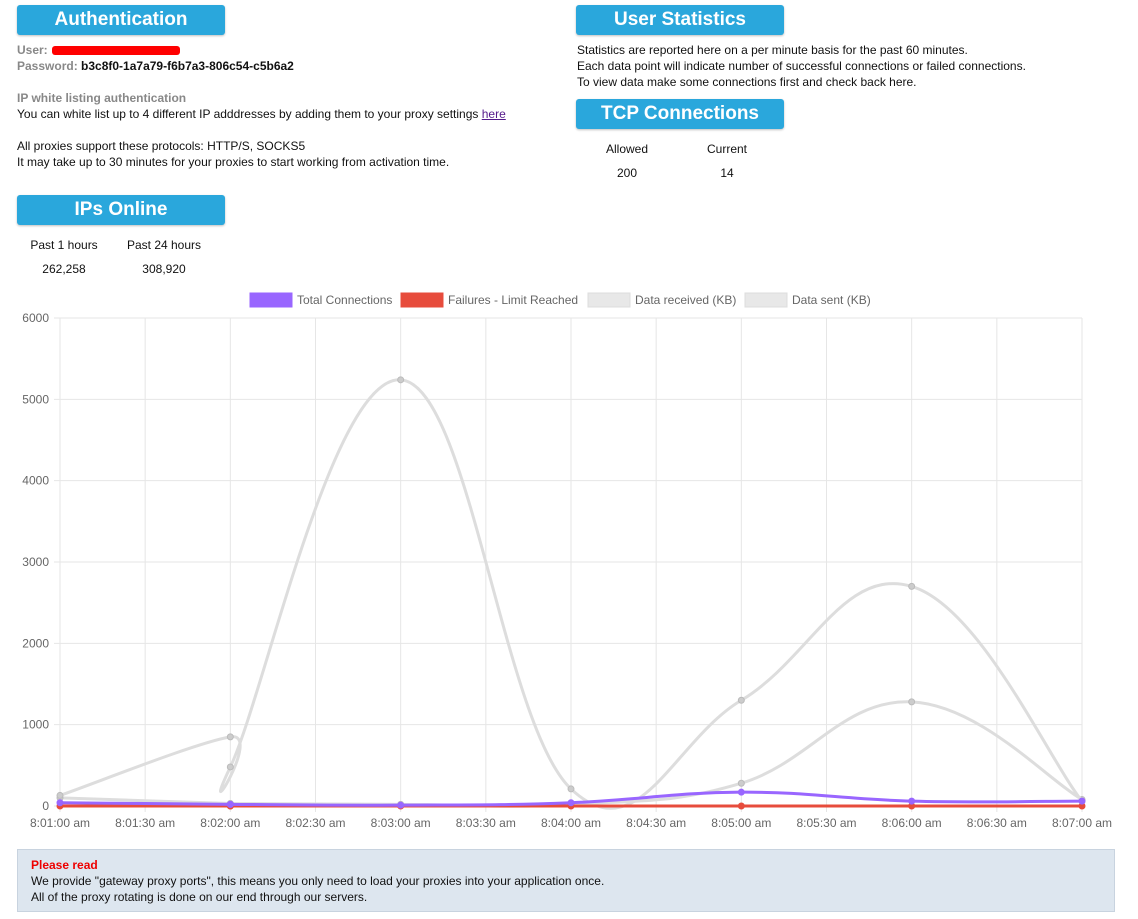 The width and height of the screenshot is (1138, 919). I want to click on y-tick-label: 2000, so click(35, 643).